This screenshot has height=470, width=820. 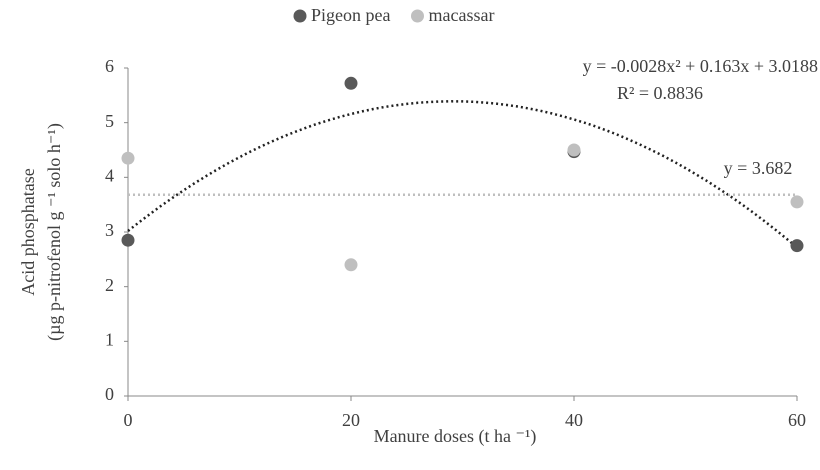 What do you see at coordinates (109, 230) in the screenshot?
I see `y-tick-label: 3` at bounding box center [109, 230].